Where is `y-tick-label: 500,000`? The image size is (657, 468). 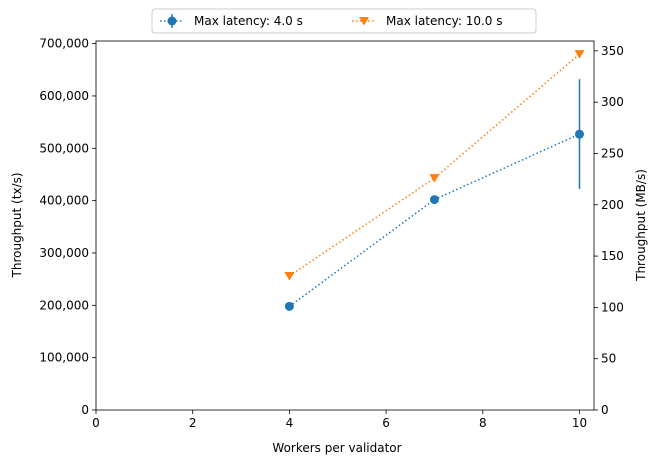 y-tick-label: 500,000 is located at coordinates (64, 148).